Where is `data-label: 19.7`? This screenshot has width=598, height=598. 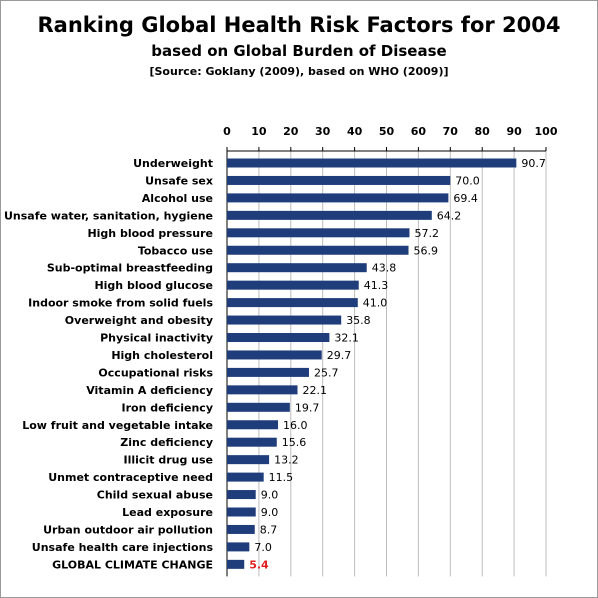 data-label: 19.7 is located at coordinates (307, 407).